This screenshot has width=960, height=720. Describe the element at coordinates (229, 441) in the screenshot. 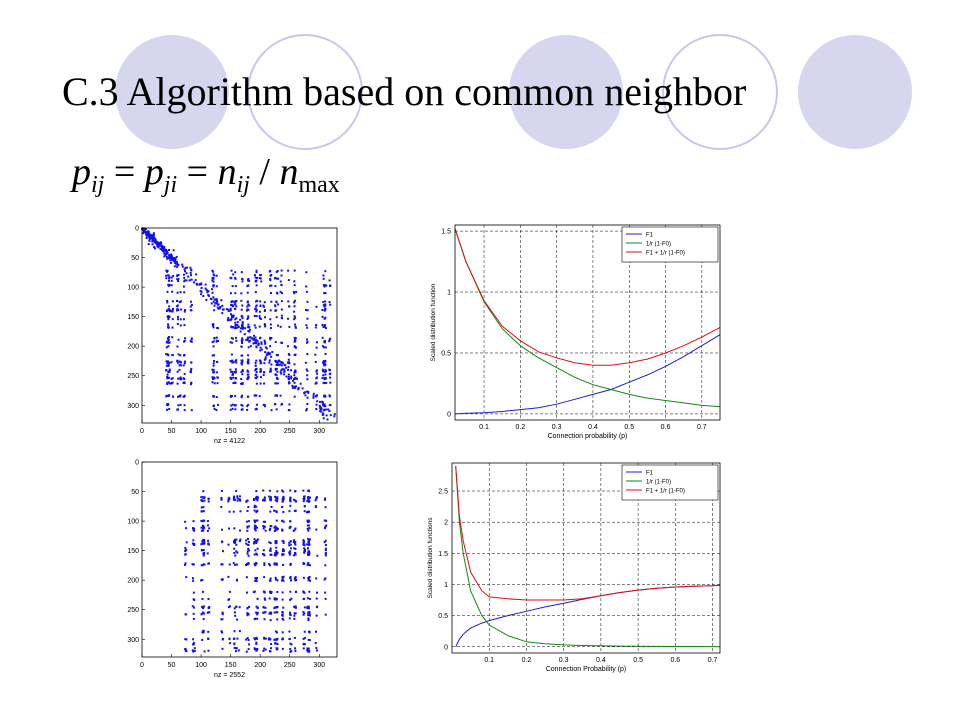

I see `nz-label: nz = 4122` at that location.